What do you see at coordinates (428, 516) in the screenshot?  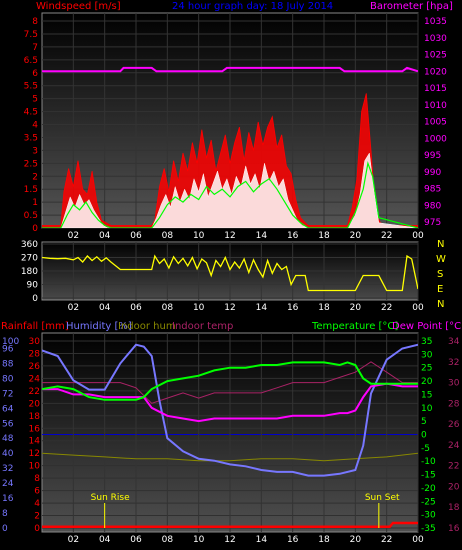 I see `temperature-y-tick-label: -30` at bounding box center [428, 516].